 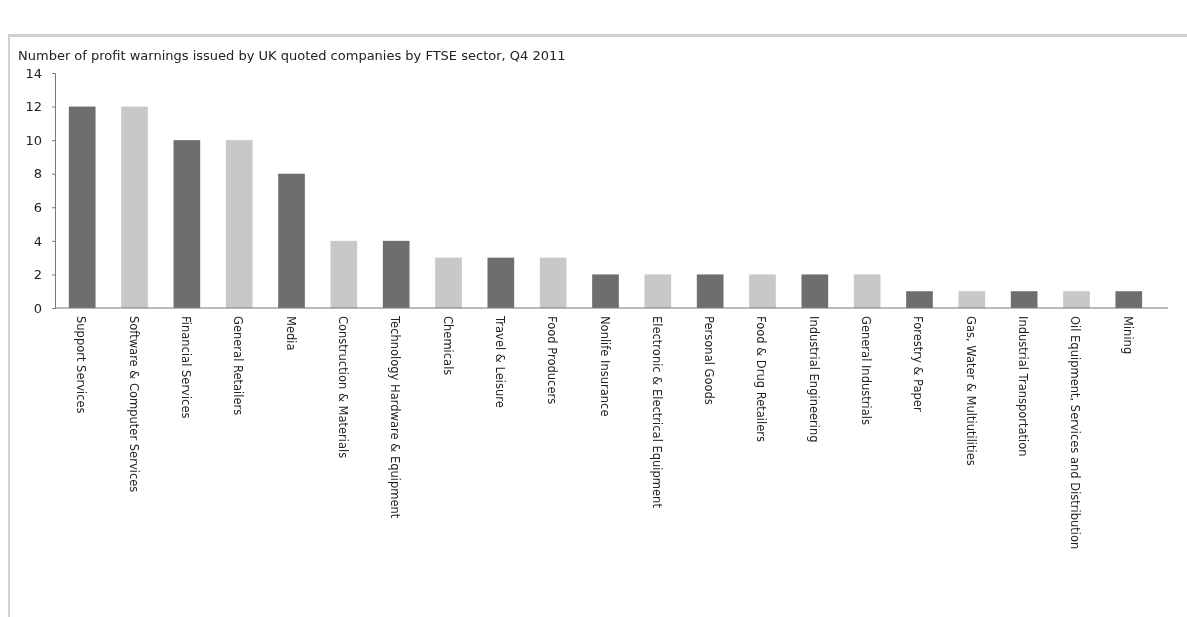 I want to click on x-tick-label: Software & Computer Services, so click(x=133, y=404).